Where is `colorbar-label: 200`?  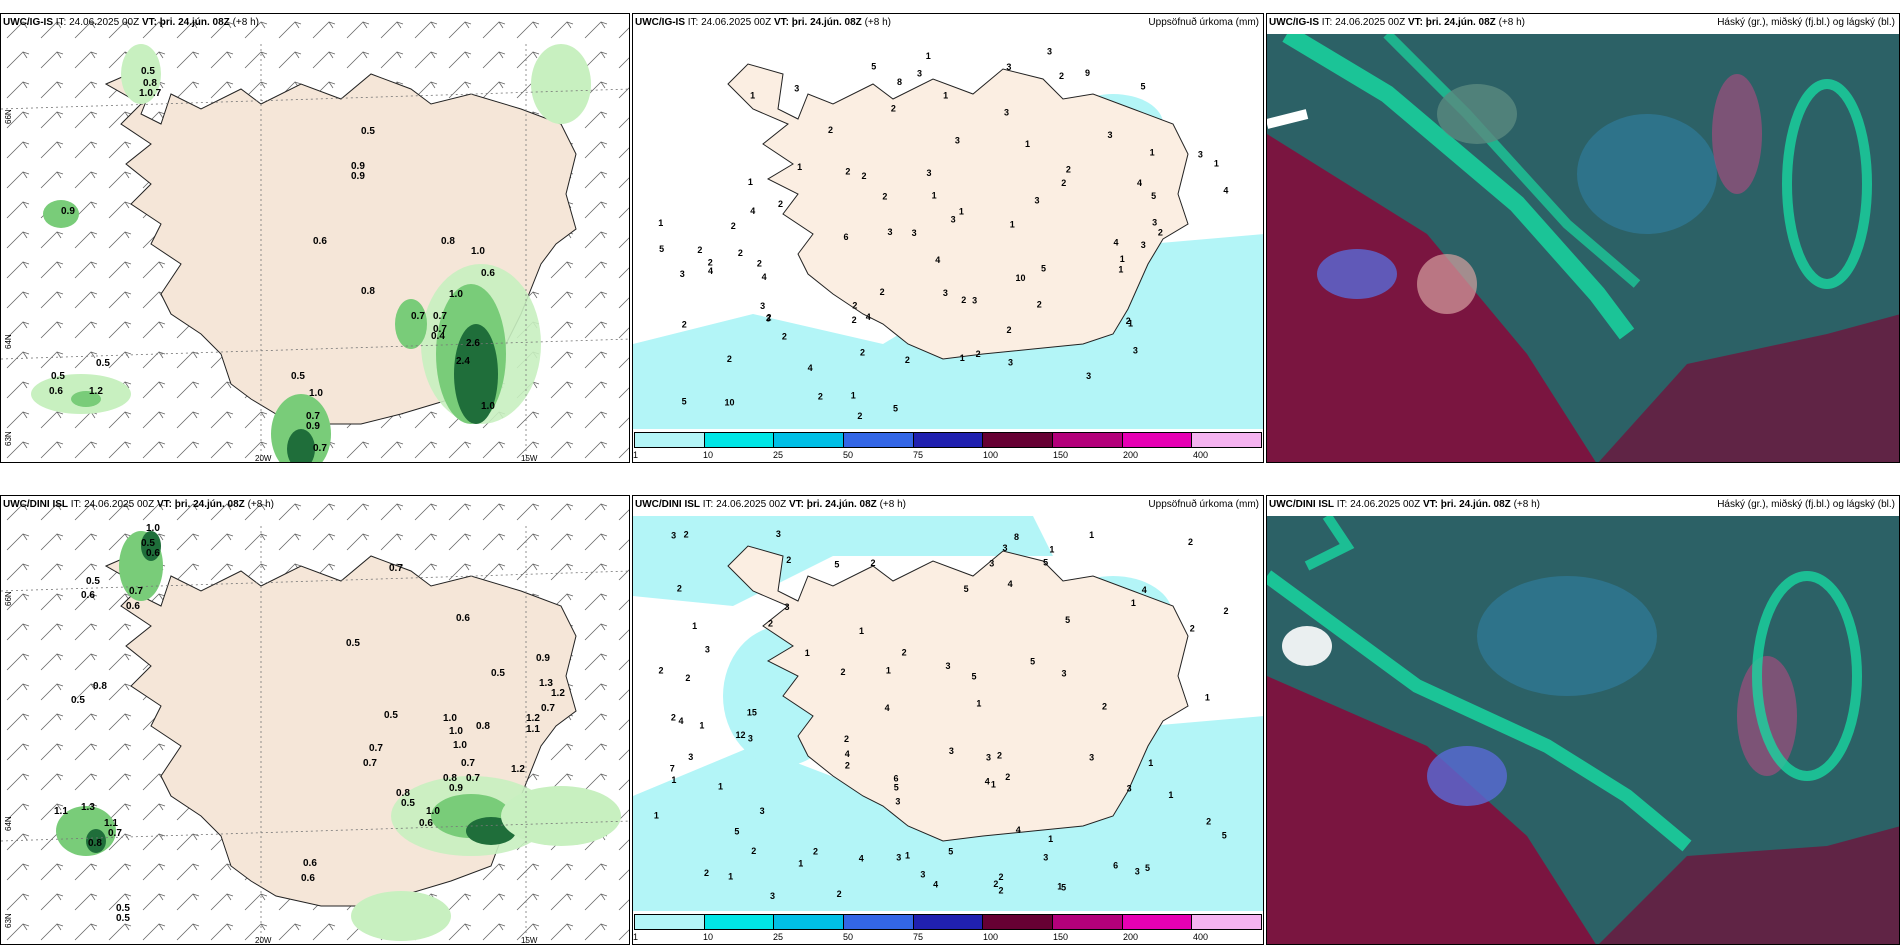
colorbar-label: 200 is located at coordinates (1131, 937).